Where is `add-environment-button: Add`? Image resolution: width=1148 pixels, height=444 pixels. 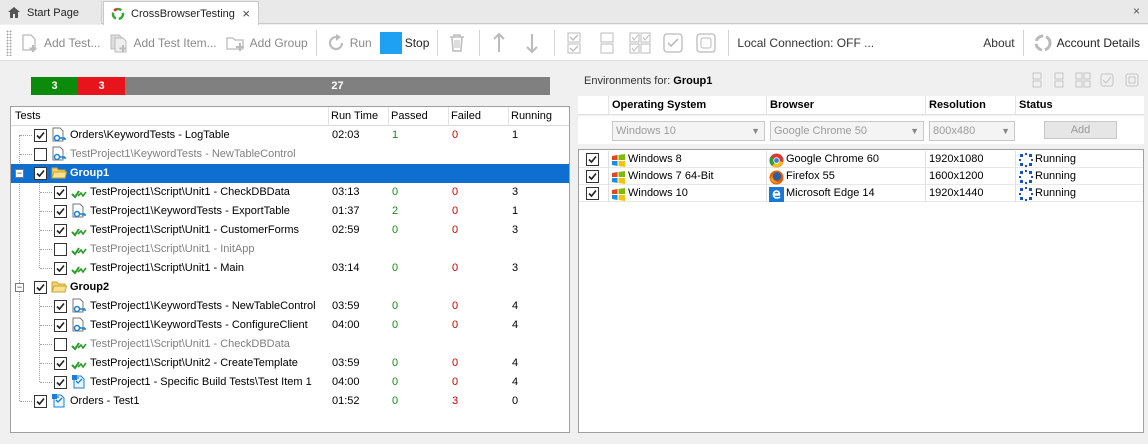
add-environment-button: Add is located at coordinates (1080, 130).